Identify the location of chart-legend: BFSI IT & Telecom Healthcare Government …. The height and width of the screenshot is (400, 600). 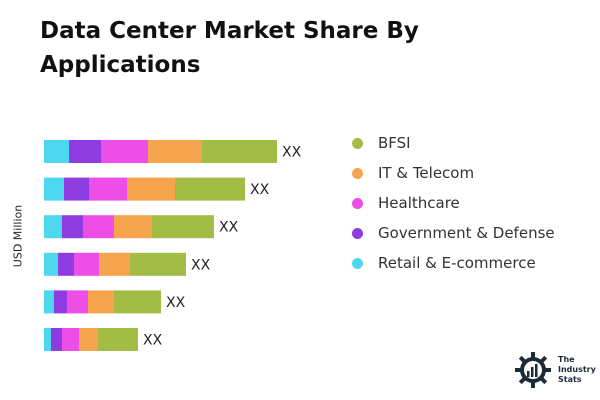
(453, 203).